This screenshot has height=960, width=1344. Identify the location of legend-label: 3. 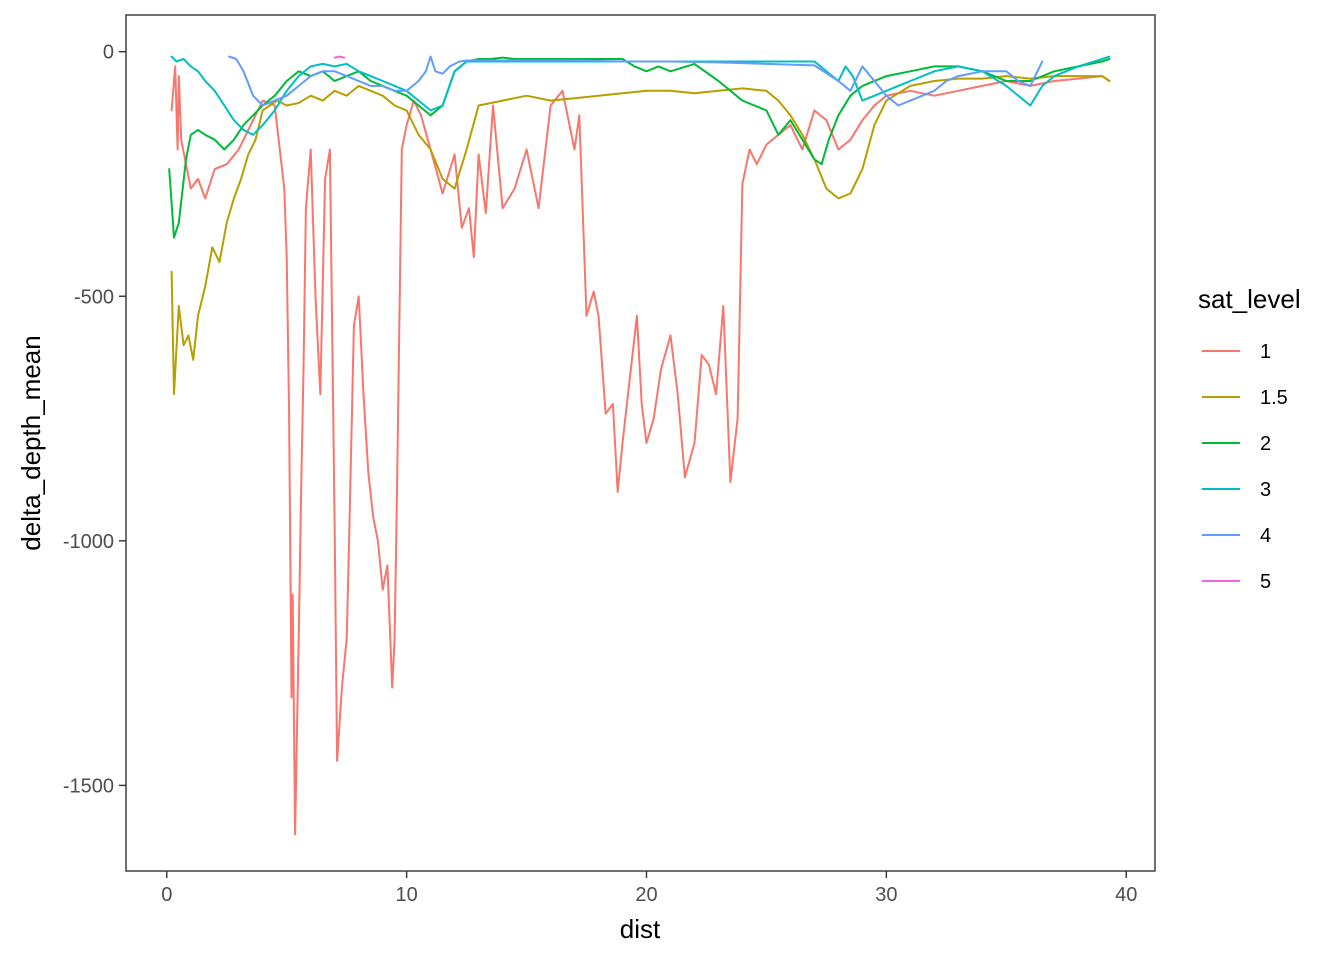
(1265, 490).